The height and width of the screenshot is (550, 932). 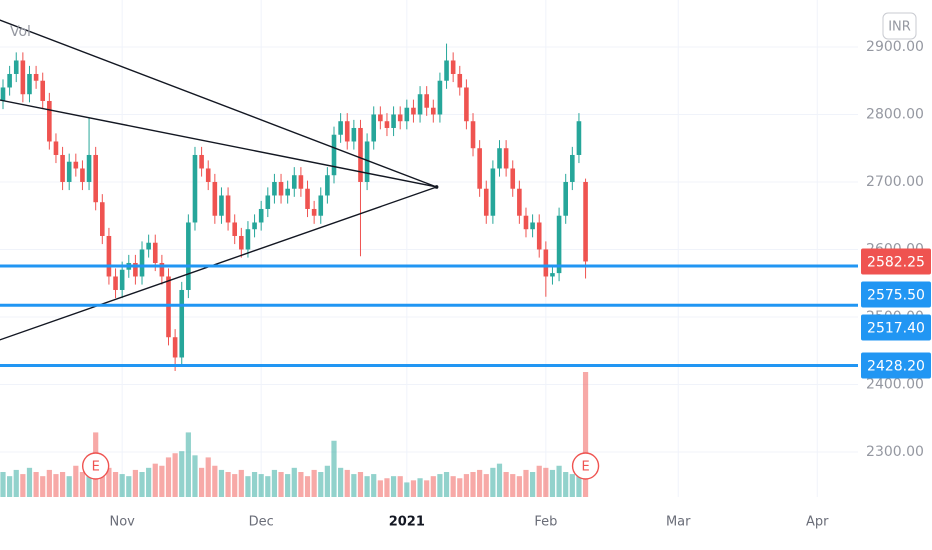 I want to click on currency-box, so click(x=899, y=26).